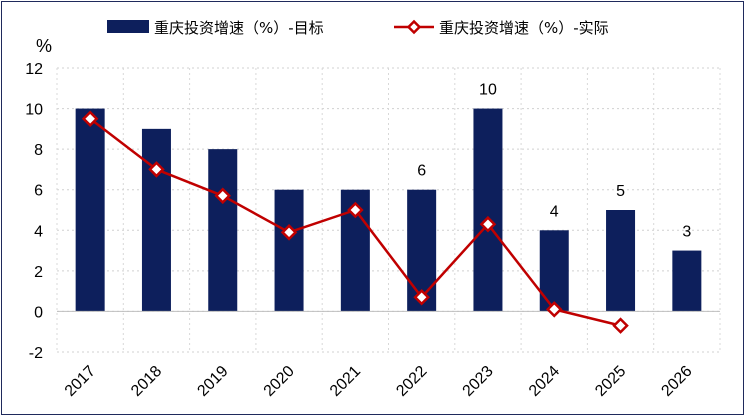 The width and height of the screenshot is (747, 418). What do you see at coordinates (524, 28) in the screenshot?
I see `legend-line-label: 重庆投资增速（%）-实际` at bounding box center [524, 28].